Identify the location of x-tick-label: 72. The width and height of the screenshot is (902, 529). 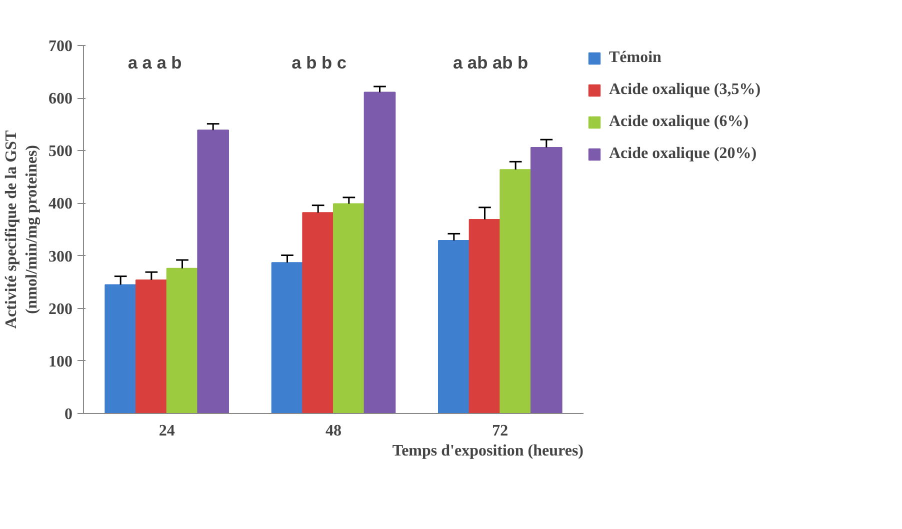
(500, 431).